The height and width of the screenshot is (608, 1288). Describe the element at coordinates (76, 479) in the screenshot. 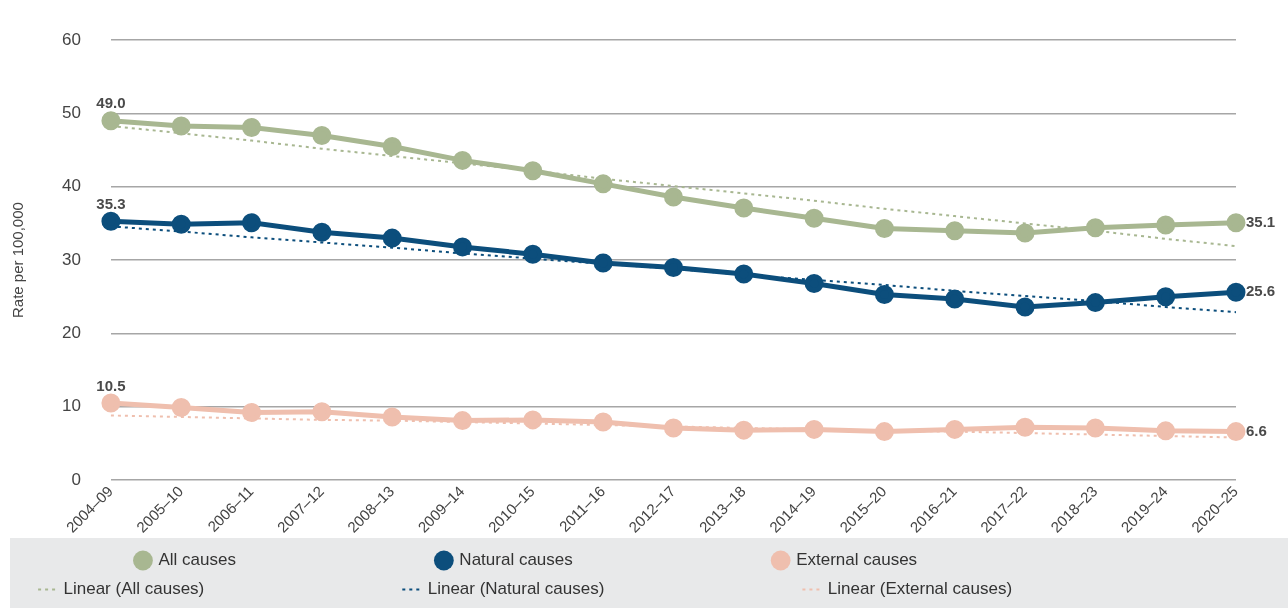

I see `y-tick-label: 0` at that location.